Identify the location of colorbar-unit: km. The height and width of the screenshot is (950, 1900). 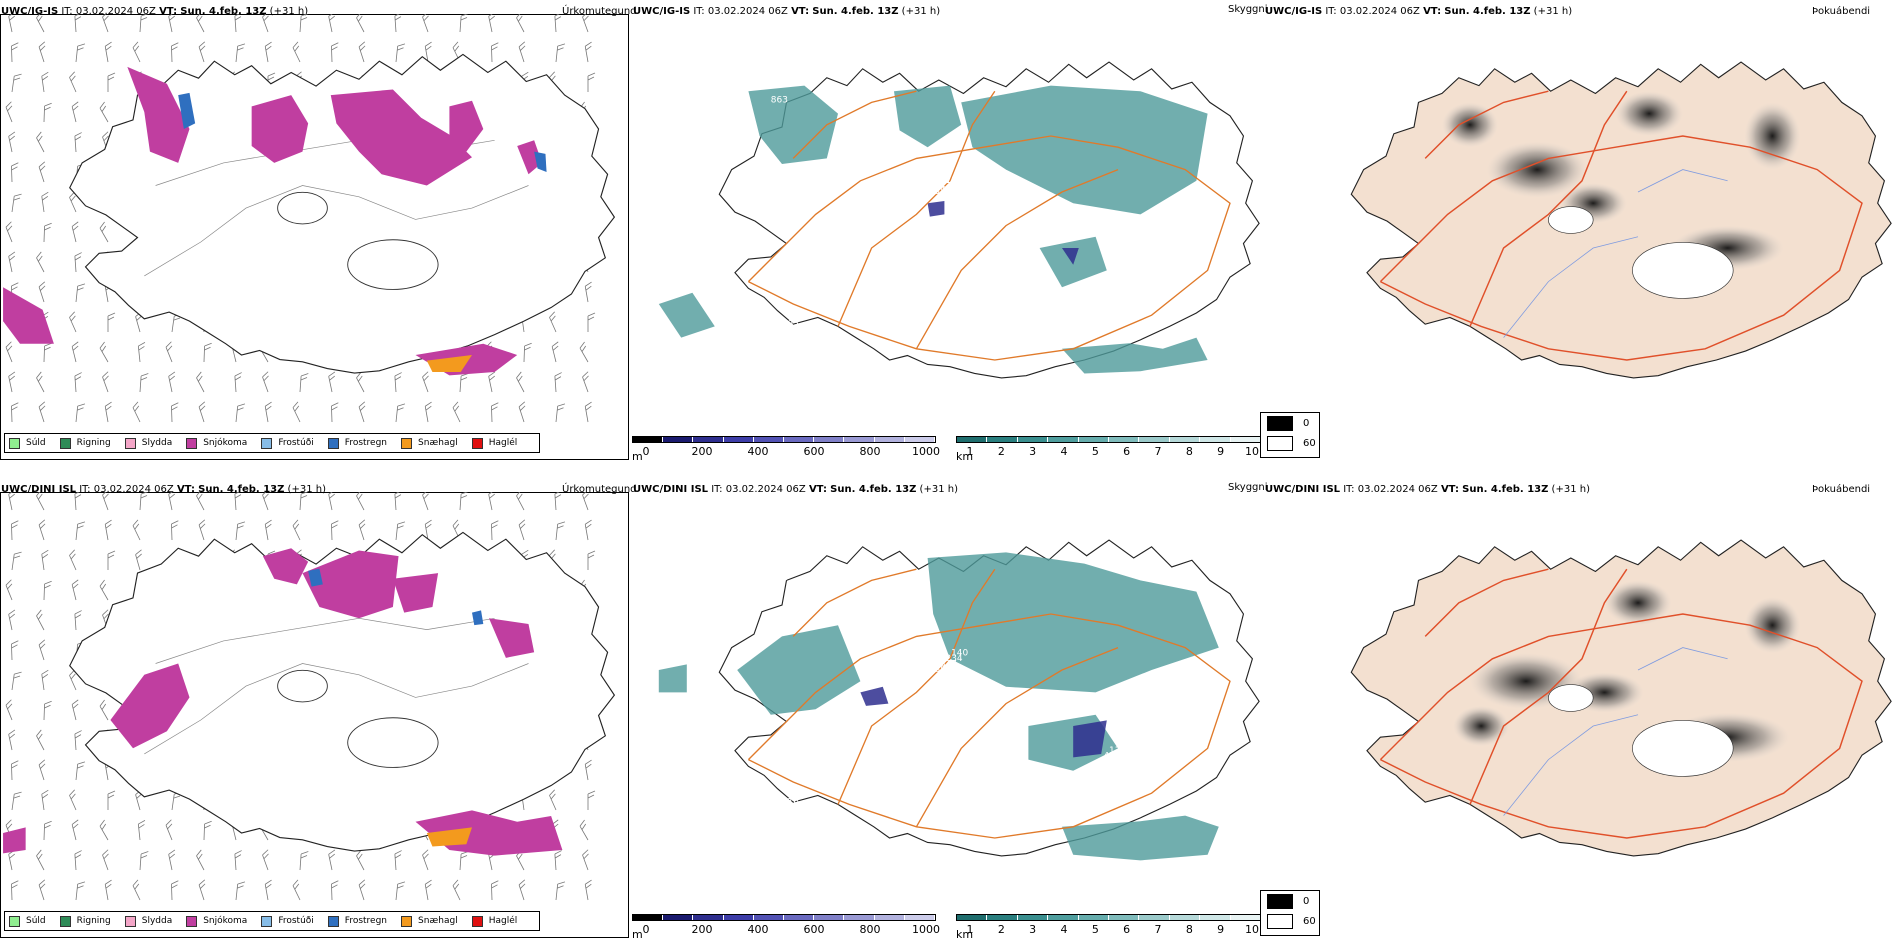
(965, 934).